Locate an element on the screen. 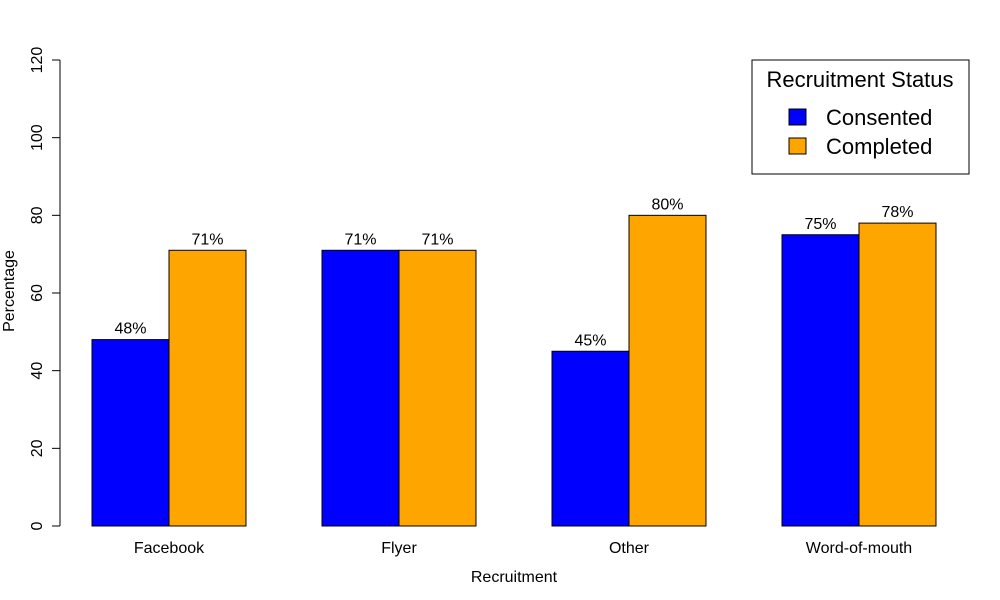  y-tick-label: 120 is located at coordinates (37, 60).